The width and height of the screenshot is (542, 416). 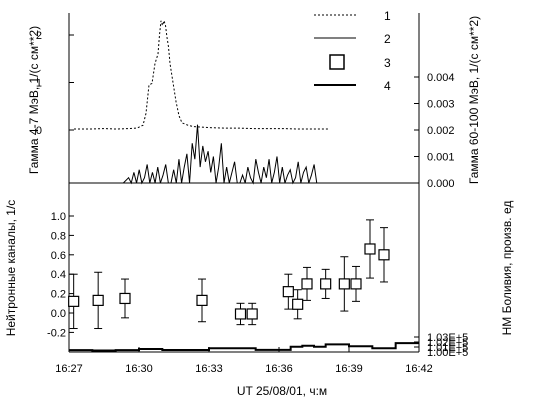 I want to click on top-left-tick-label: 2, so click(x=39, y=36).